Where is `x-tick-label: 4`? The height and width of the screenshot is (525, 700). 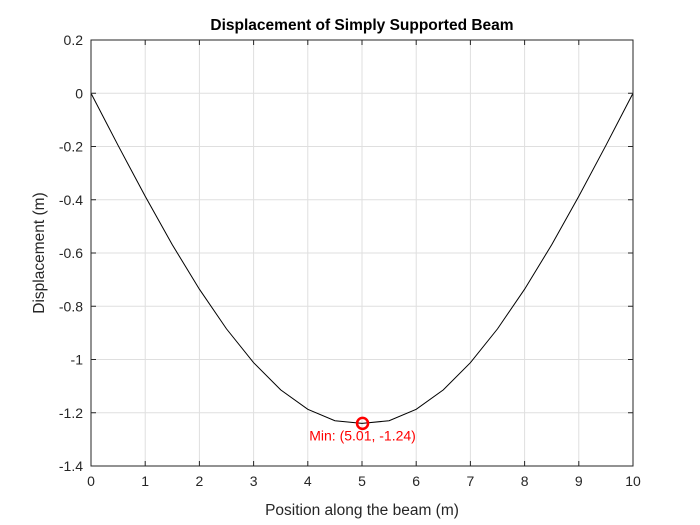
x-tick-label: 4 is located at coordinates (308, 481).